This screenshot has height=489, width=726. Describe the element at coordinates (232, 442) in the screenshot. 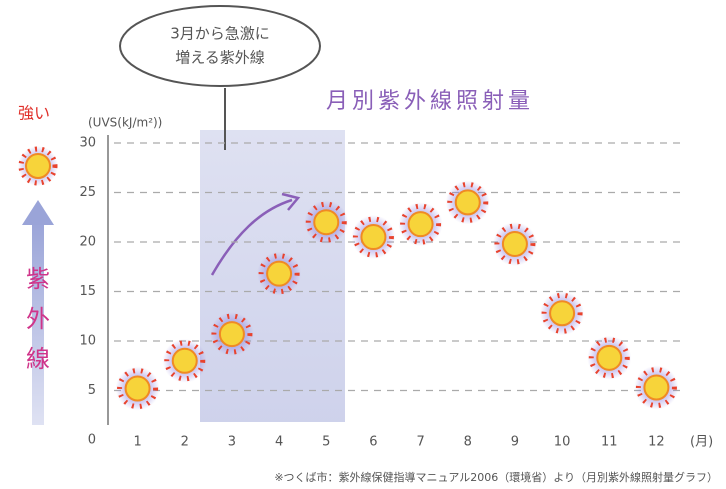

I see `x-tick-label: 3` at that location.